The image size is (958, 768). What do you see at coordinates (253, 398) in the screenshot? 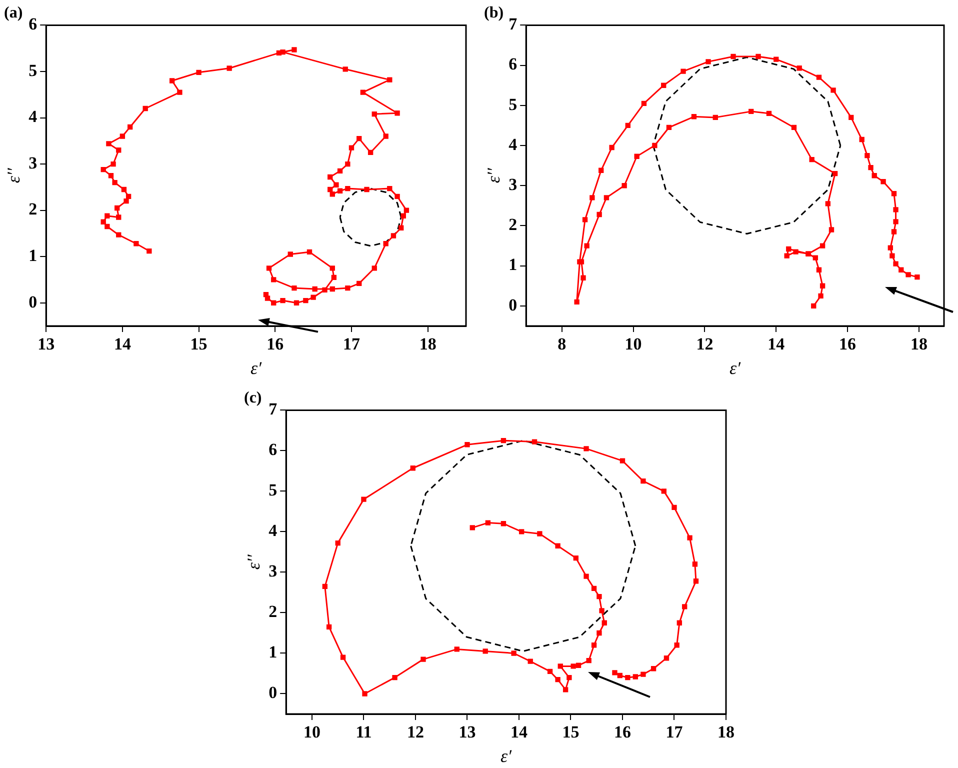
I see `chart-title: (c)` at bounding box center [253, 398].